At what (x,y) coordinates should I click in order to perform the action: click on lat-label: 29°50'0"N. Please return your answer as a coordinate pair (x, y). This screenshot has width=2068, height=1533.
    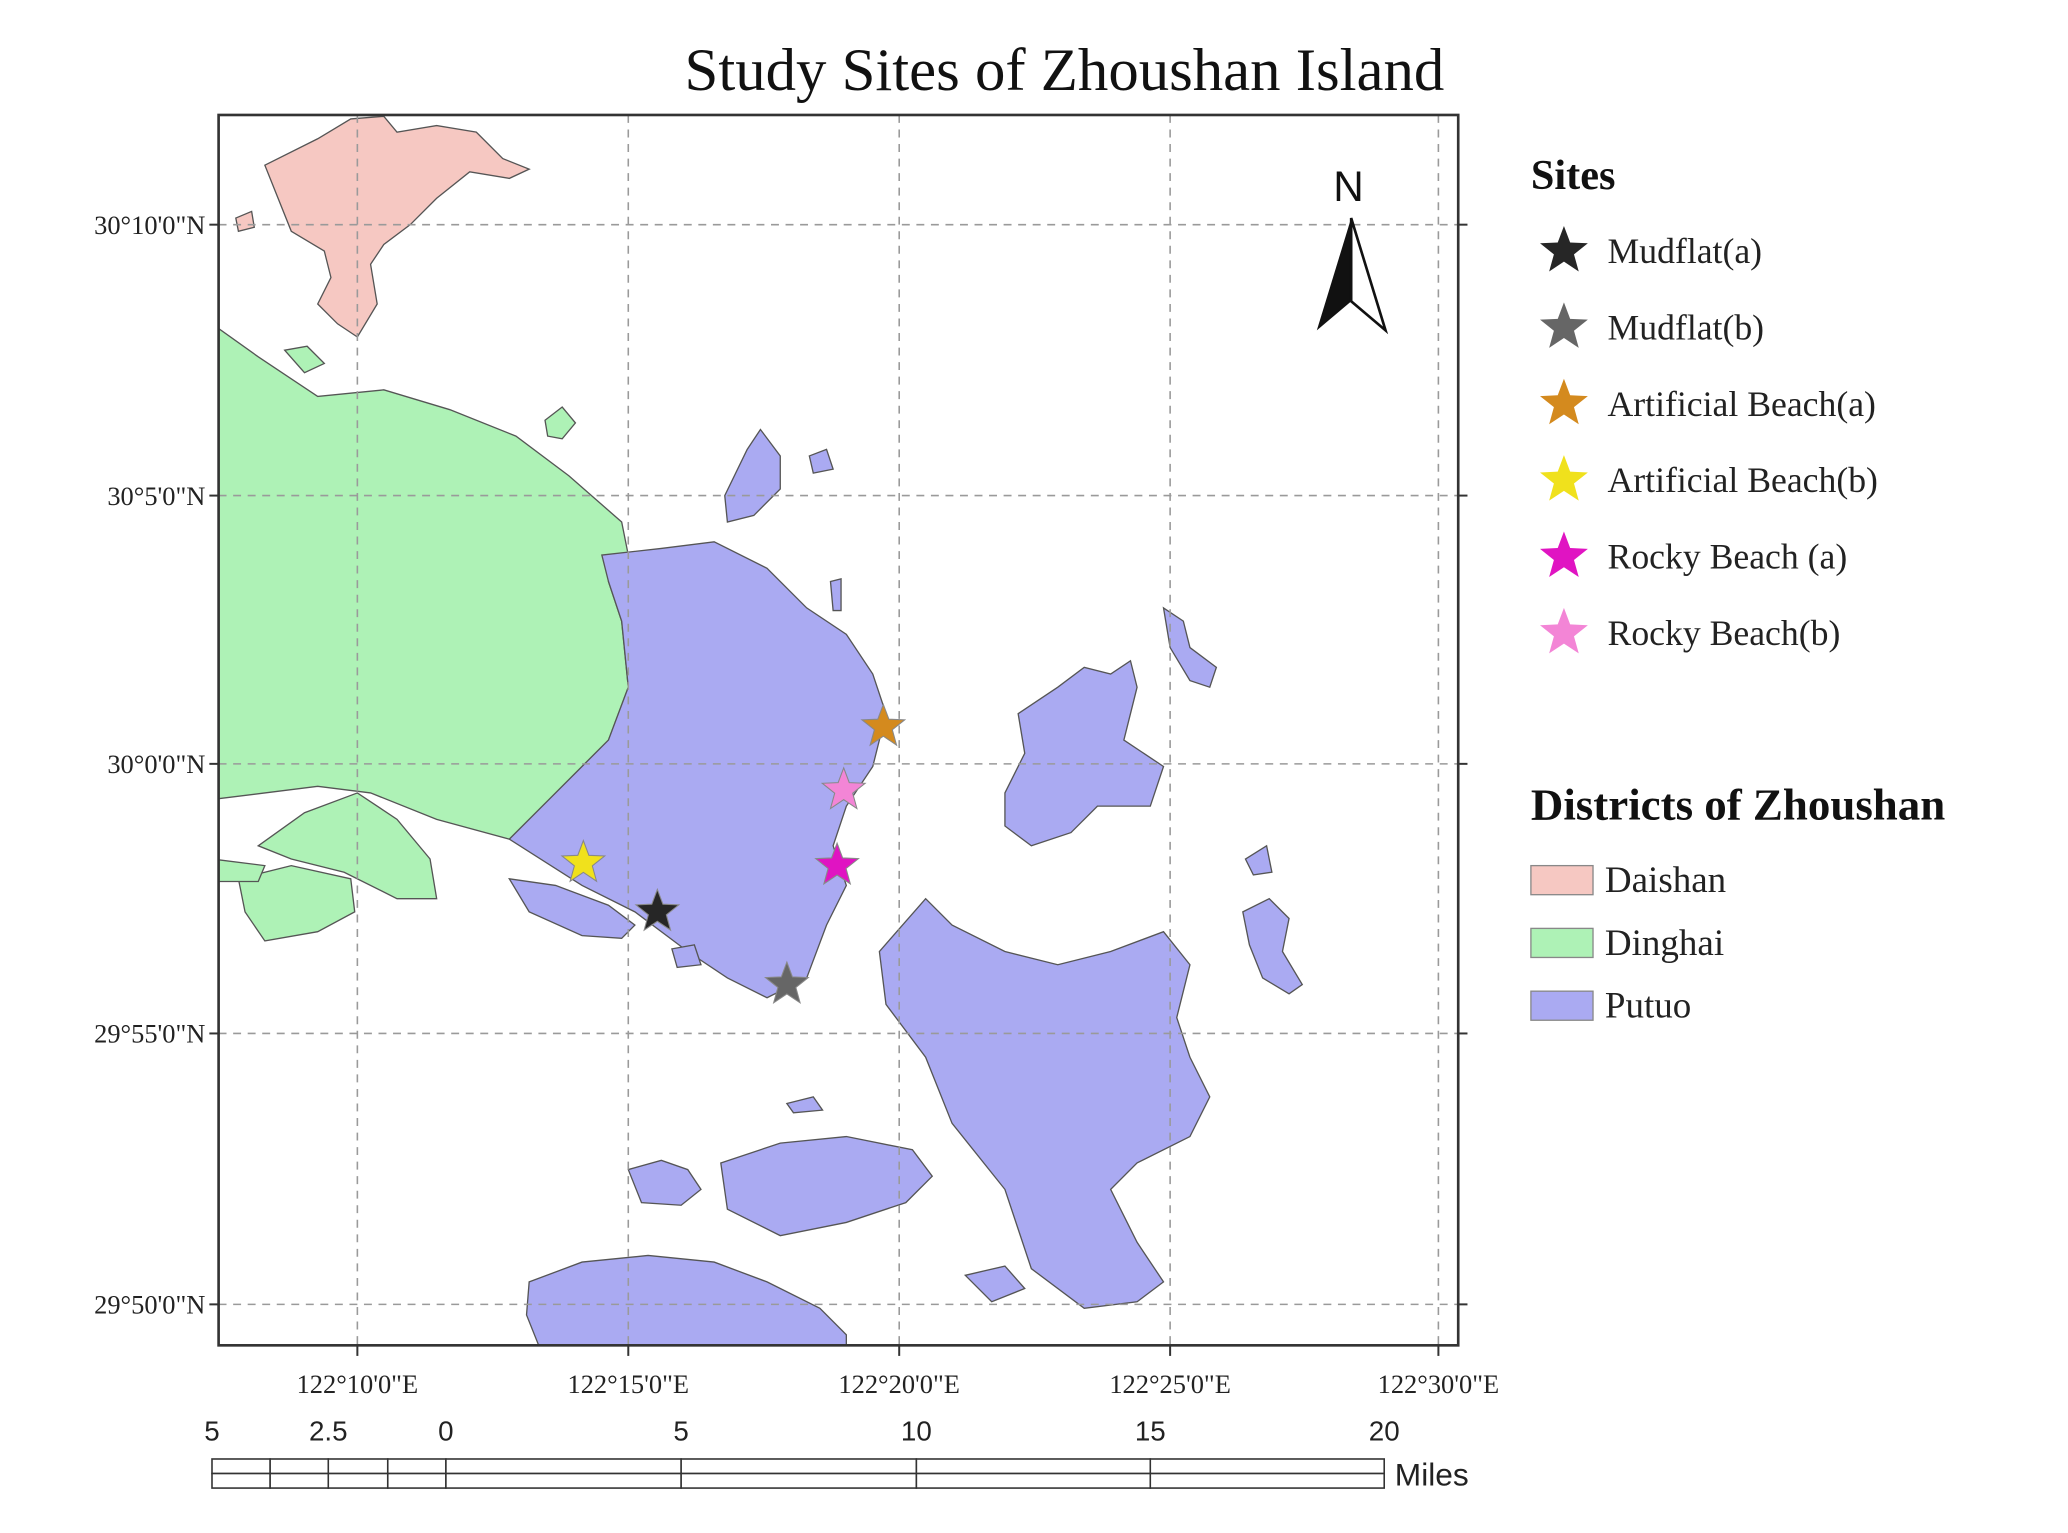
    Looking at the image, I should click on (149, 1305).